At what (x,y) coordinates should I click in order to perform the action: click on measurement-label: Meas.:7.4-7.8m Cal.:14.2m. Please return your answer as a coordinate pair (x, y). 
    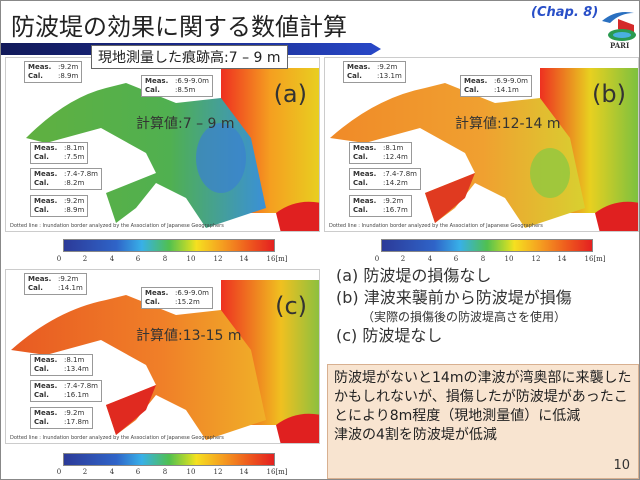
    Looking at the image, I should click on (385, 179).